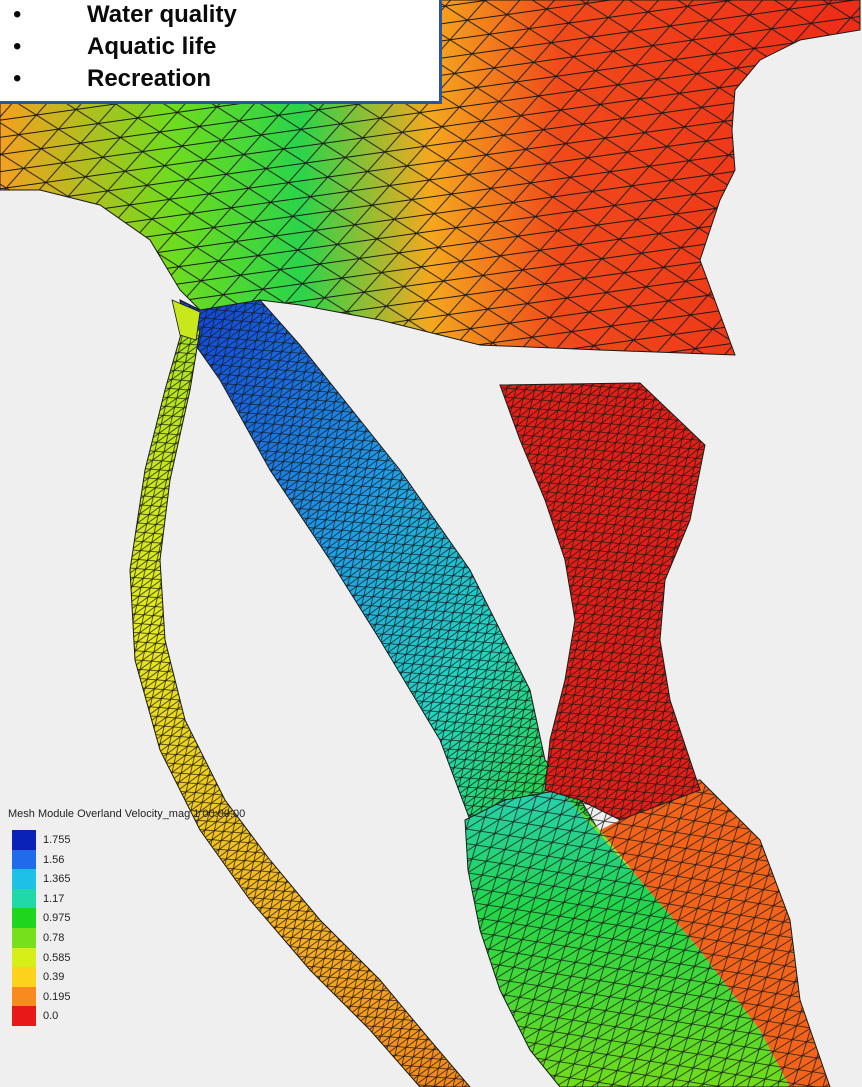  Describe the element at coordinates (57, 918) in the screenshot. I see `legend-label: 0.975` at that location.